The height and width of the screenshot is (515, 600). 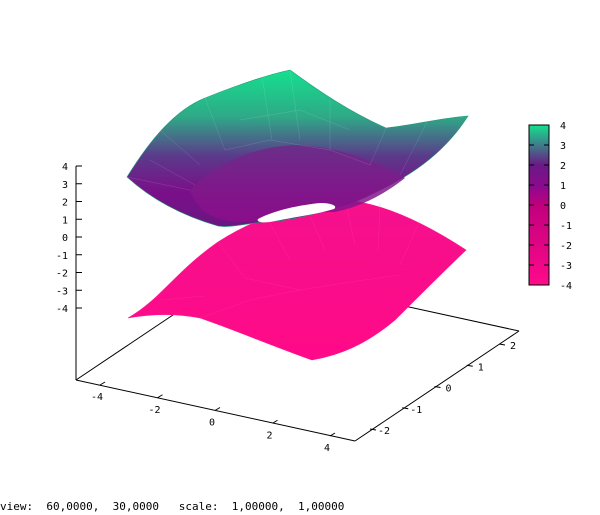 What do you see at coordinates (384, 431) in the screenshot?
I see `y-tick-label: -2` at bounding box center [384, 431].